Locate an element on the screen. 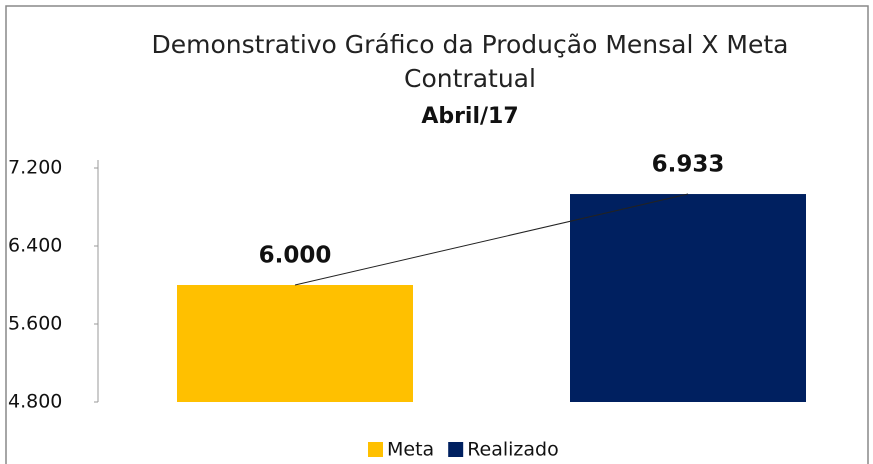  y-tick-label: 7.200 is located at coordinates (35, 168).